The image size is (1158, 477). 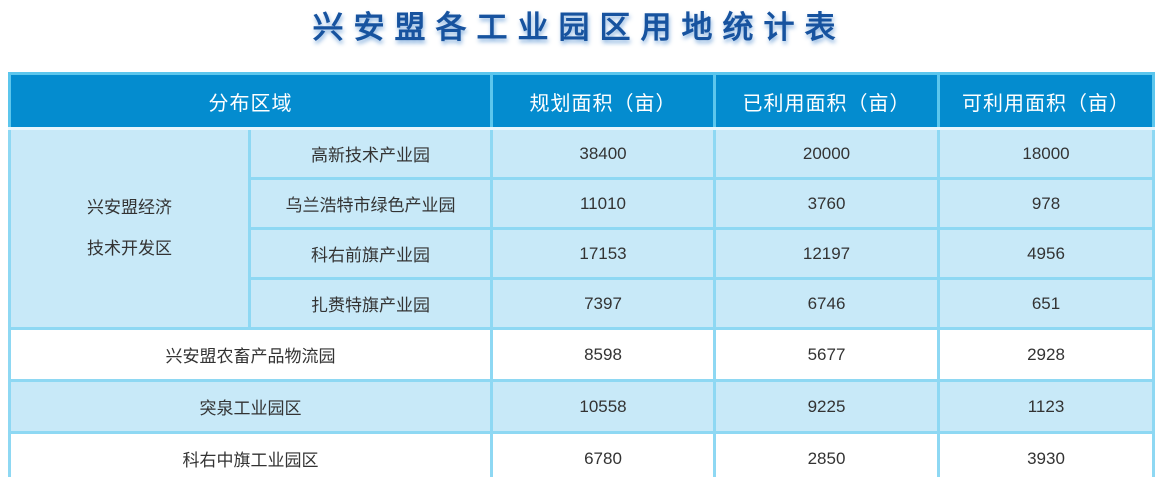 I want to click on cell-park-name: 科右前旗产业园, so click(x=370, y=253).